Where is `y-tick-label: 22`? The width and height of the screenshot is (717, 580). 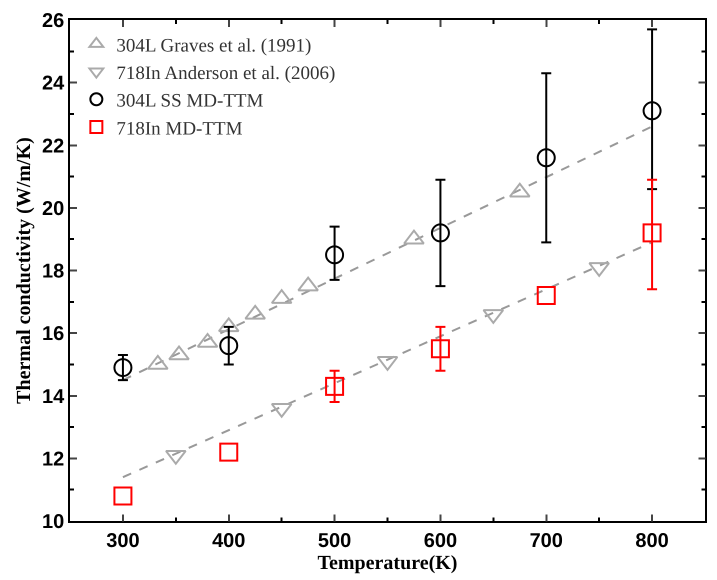
y-tick-label: 22 is located at coordinates (53, 146).